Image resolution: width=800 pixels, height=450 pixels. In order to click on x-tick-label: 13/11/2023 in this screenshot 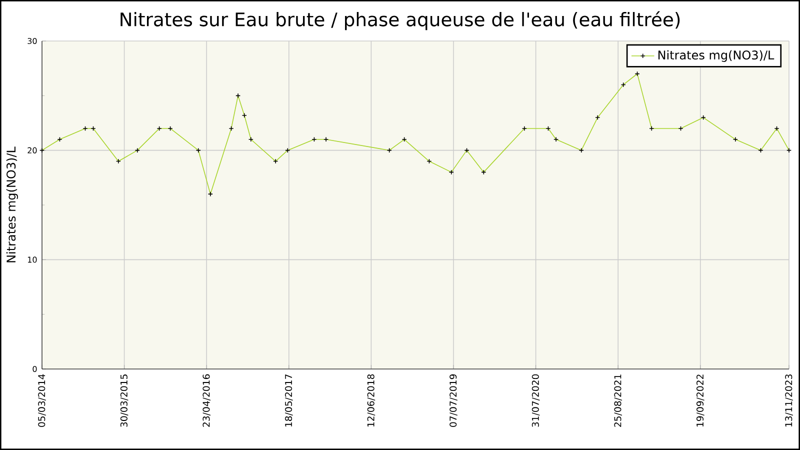, I will do `click(789, 400)`.